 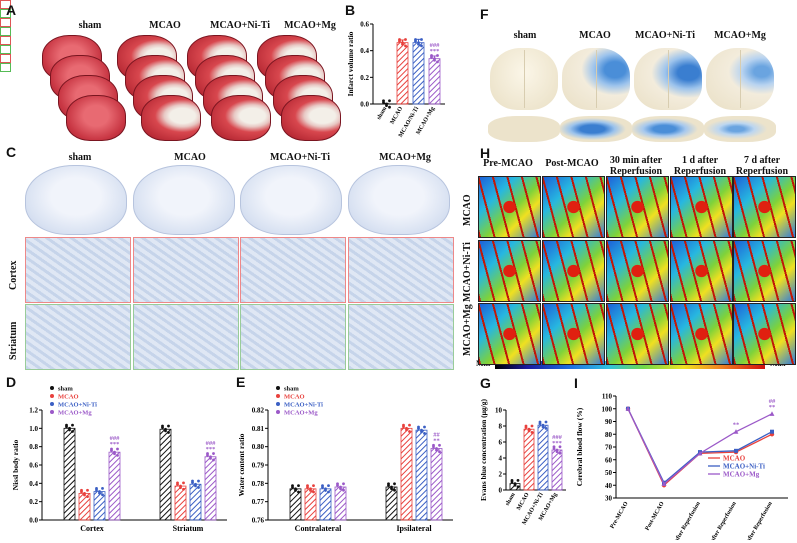 What do you see at coordinates (115, 444) in the screenshot?
I see `d-annot-0-1: ***` at bounding box center [115, 444].